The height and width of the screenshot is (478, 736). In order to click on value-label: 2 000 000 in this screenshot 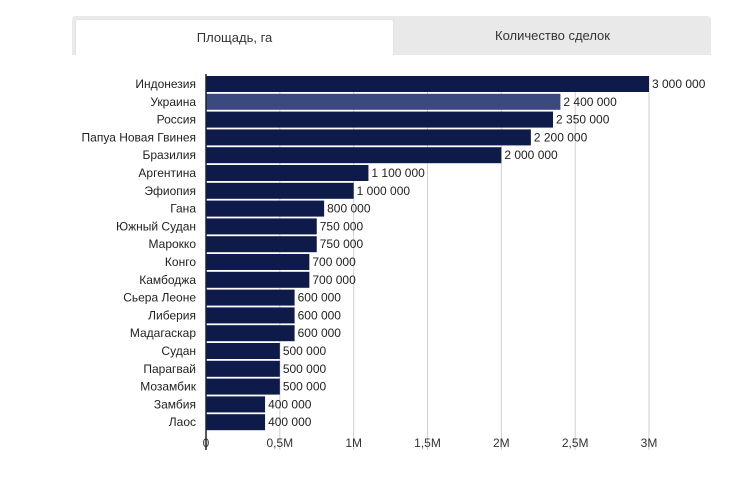, I will do `click(531, 155)`.